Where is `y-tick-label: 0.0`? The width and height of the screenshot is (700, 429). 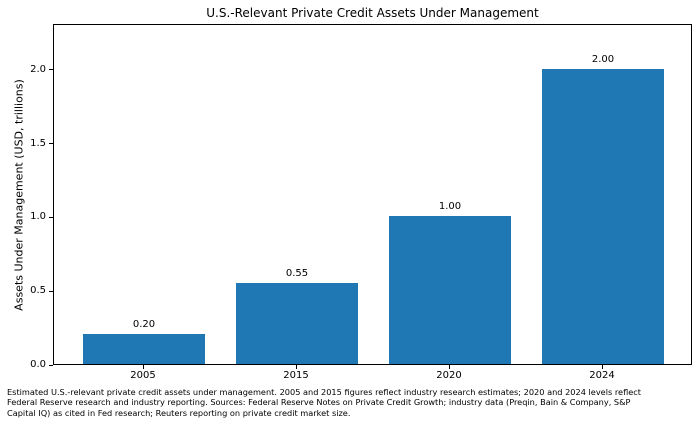 y-tick-label: 0.0 is located at coordinates (38, 364).